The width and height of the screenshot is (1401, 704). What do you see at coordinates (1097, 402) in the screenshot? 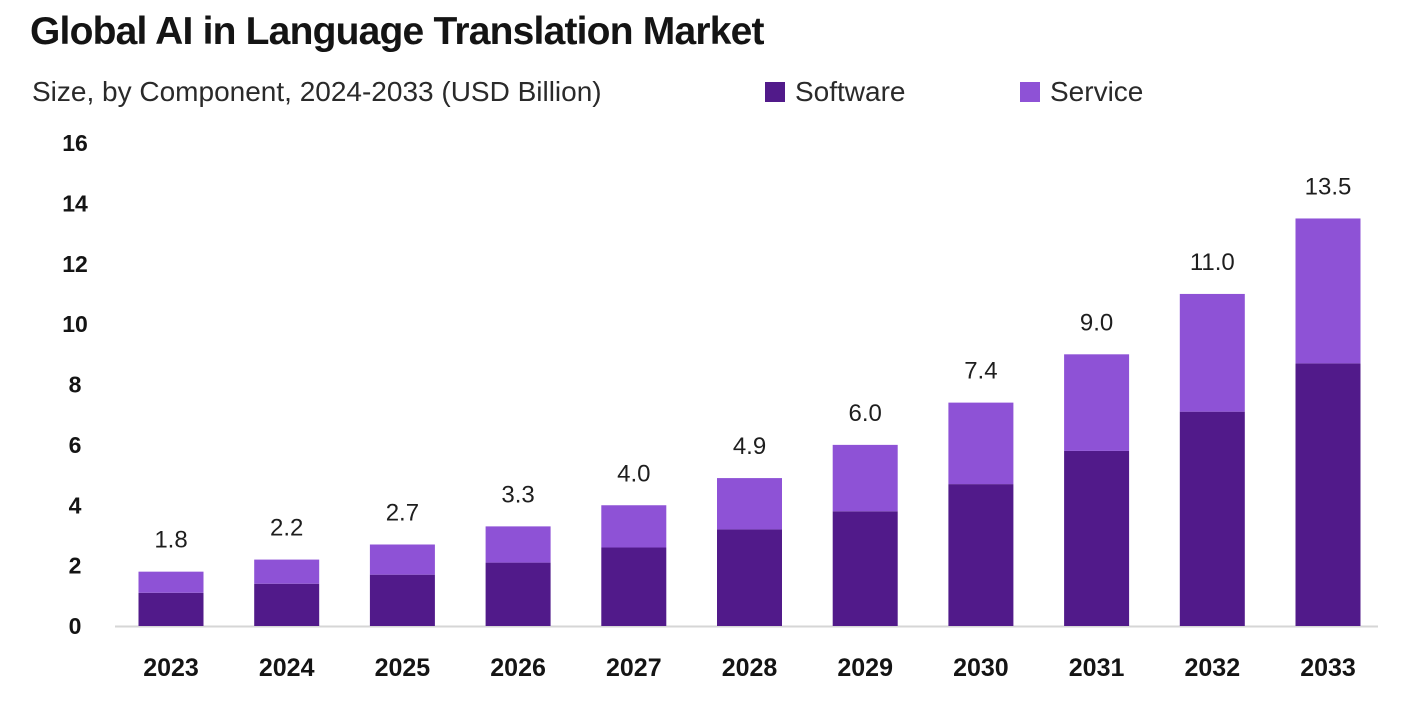
I see `bar-service-2031` at bounding box center [1097, 402].